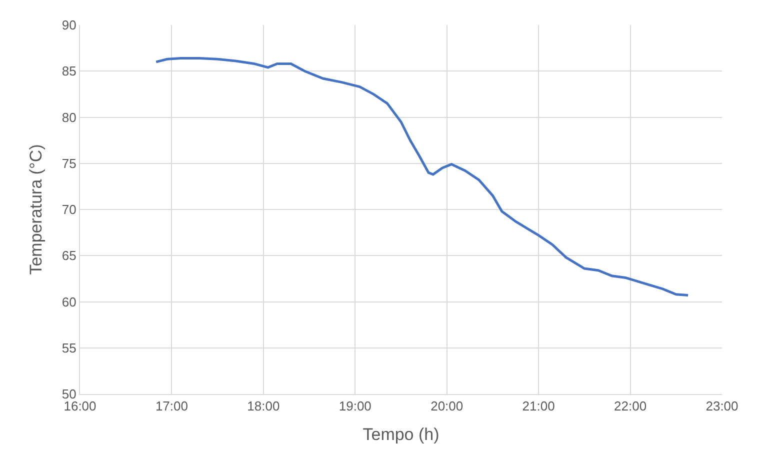 Image resolution: width=757 pixels, height=459 pixels. What do you see at coordinates (630, 406) in the screenshot?
I see `x-tick-label: 22:00` at bounding box center [630, 406].